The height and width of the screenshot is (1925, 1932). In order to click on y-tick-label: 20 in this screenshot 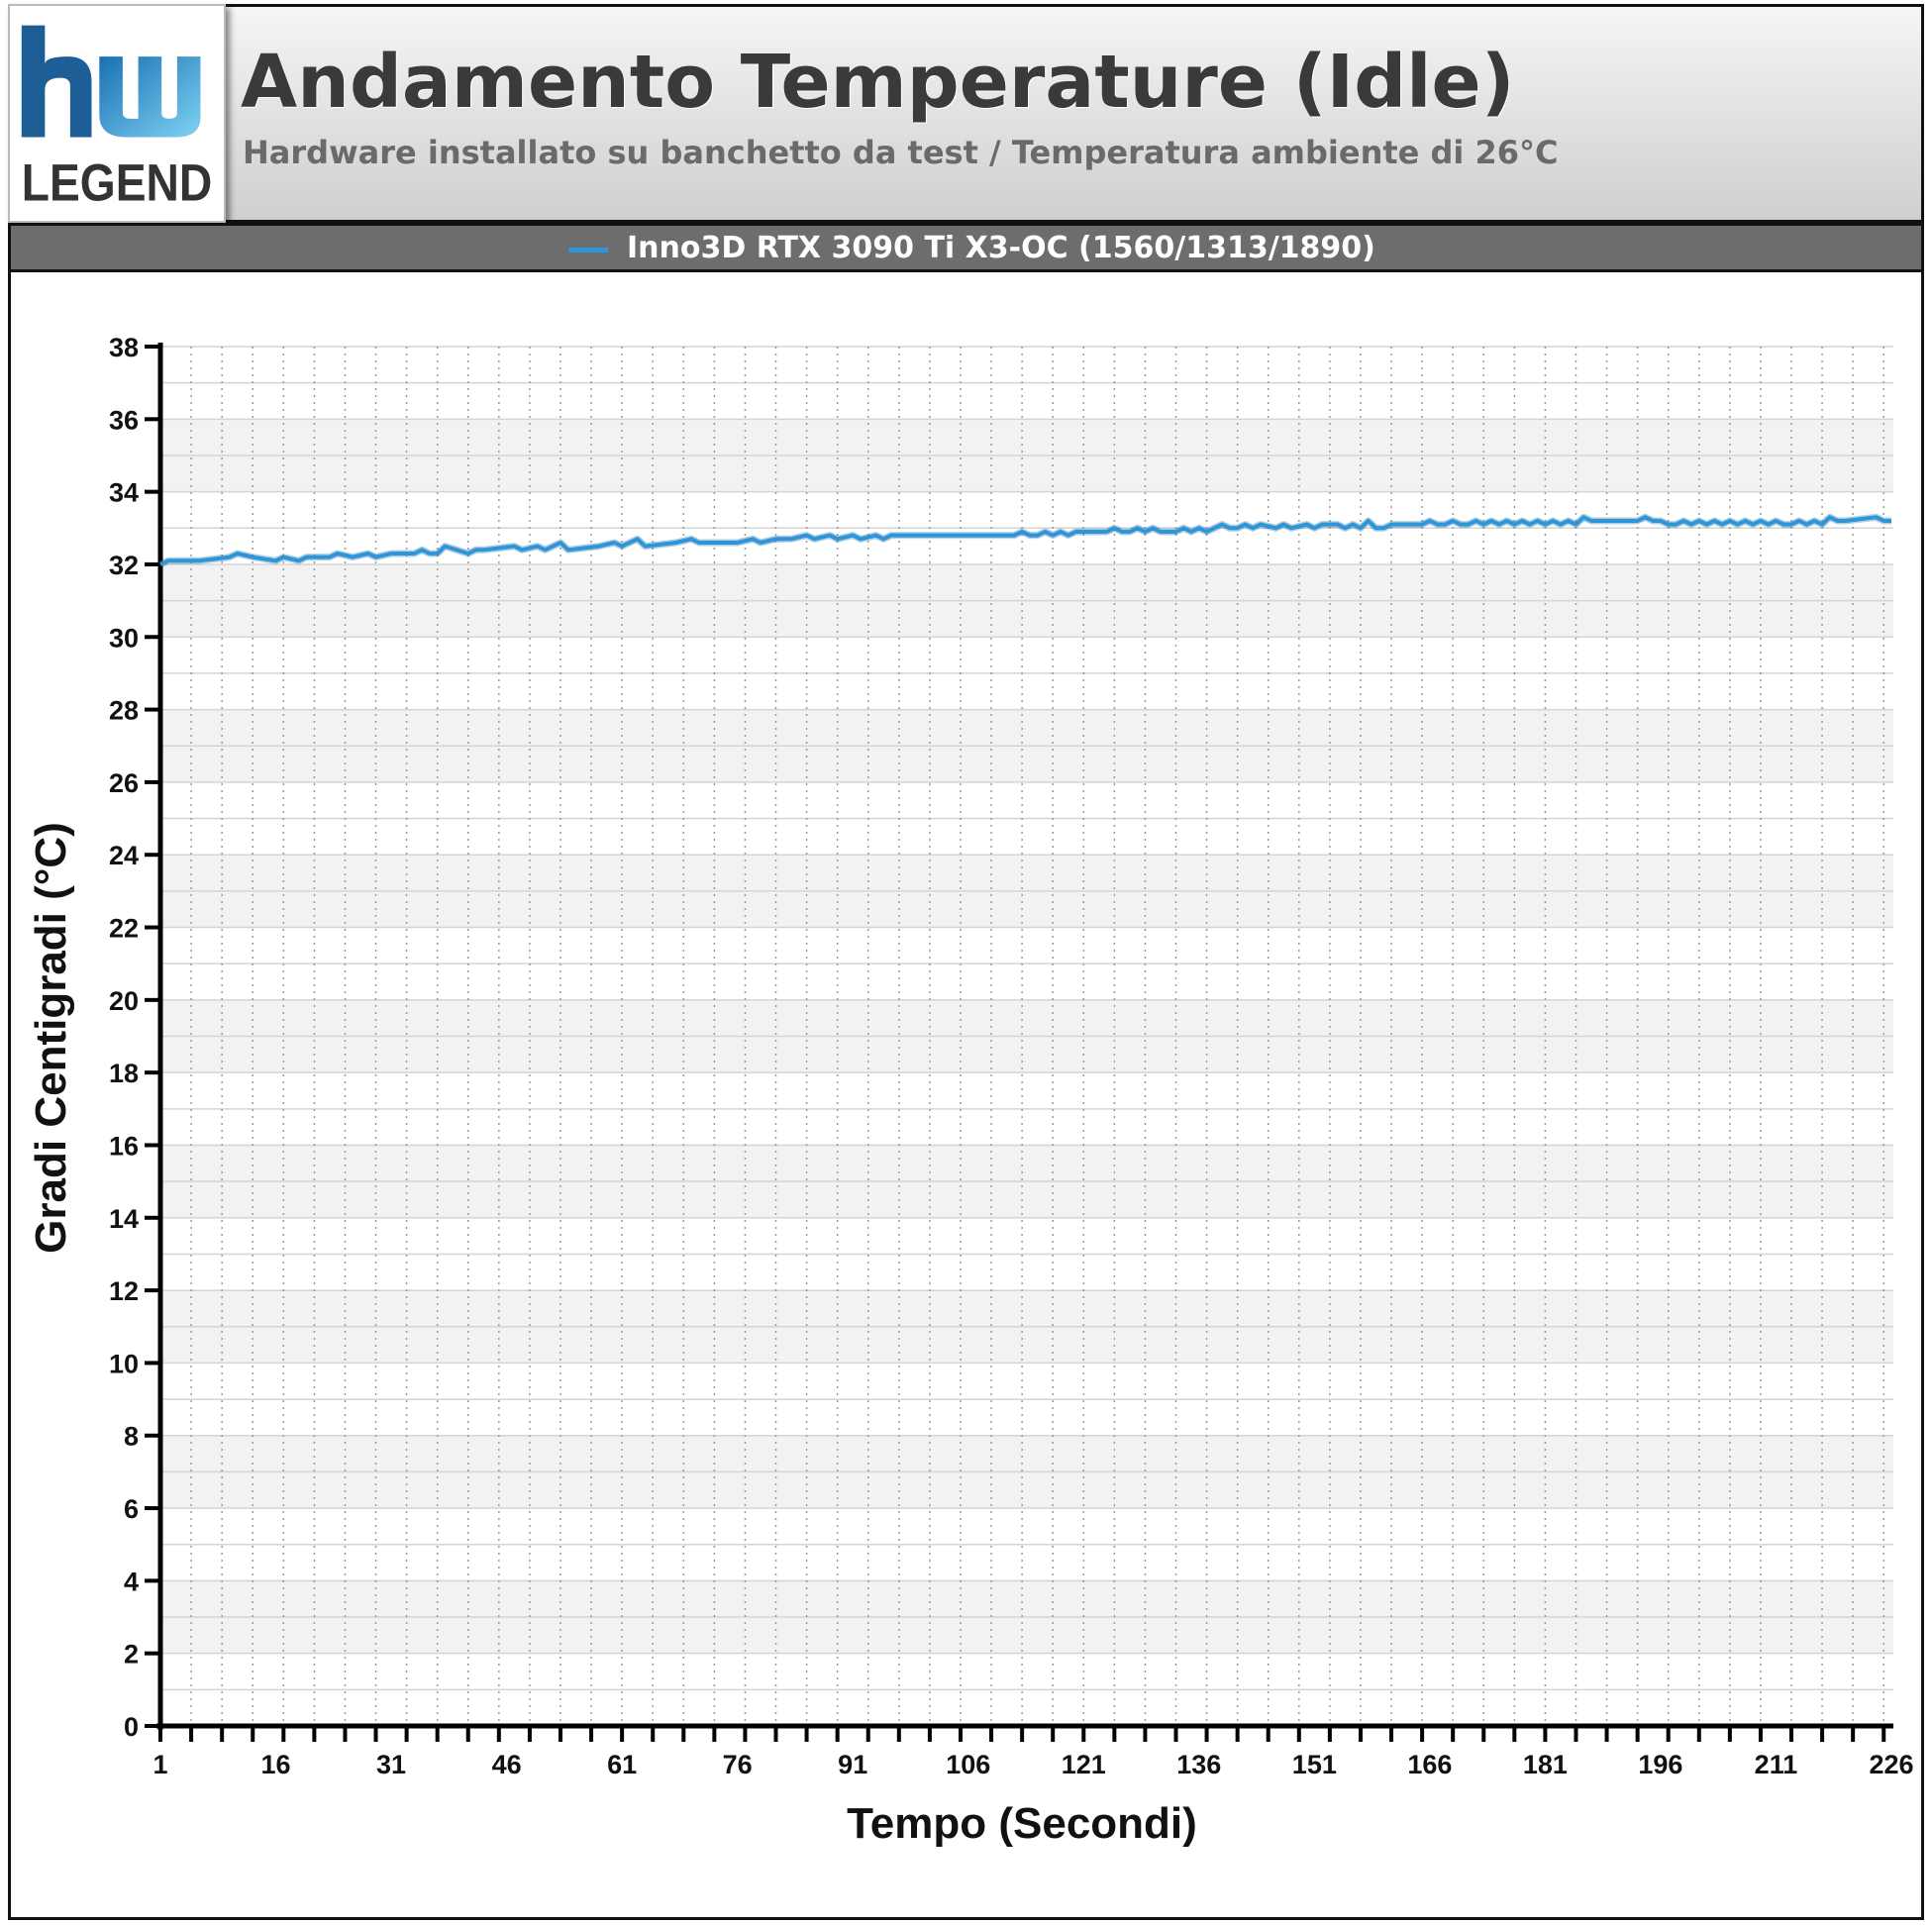, I will do `click(124, 1001)`.